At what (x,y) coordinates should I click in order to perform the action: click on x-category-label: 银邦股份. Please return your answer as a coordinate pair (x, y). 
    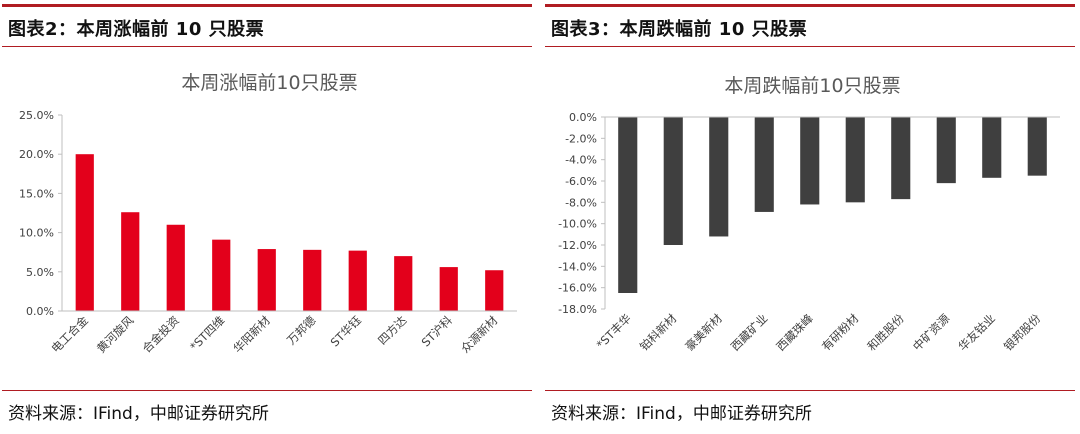
    Looking at the image, I should click on (1022, 332).